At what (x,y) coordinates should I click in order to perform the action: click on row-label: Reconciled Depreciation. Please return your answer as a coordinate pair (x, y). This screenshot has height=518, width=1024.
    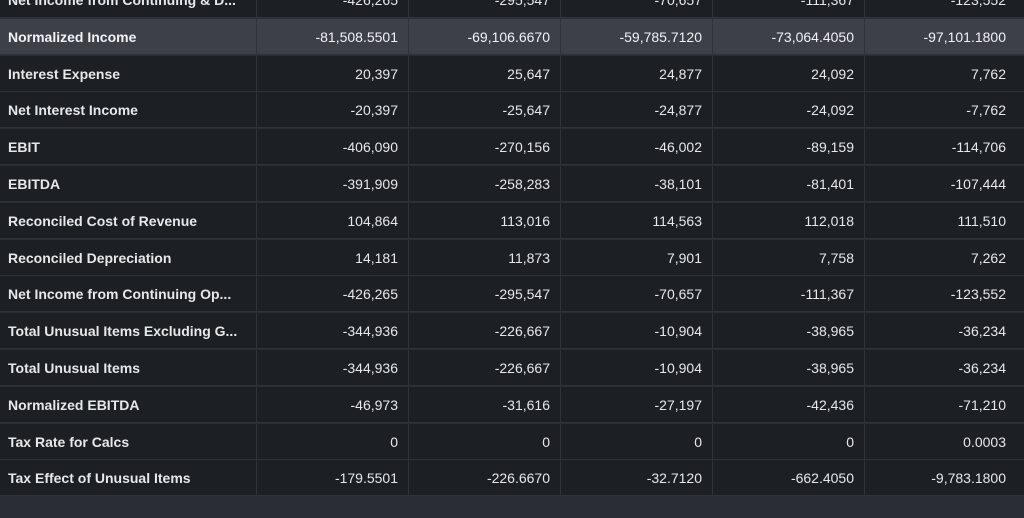
    Looking at the image, I should click on (128, 257).